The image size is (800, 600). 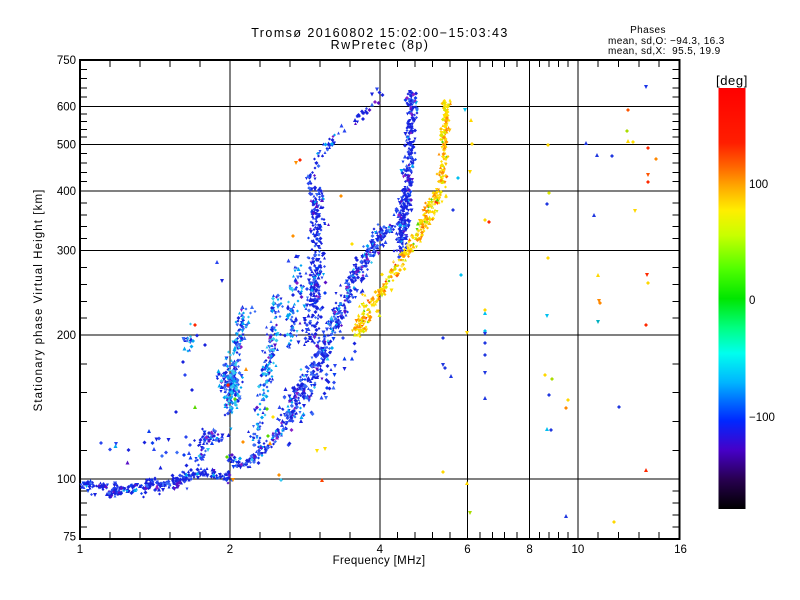 What do you see at coordinates (379, 561) in the screenshot?
I see `svg-text: Frequency [MHz]` at bounding box center [379, 561].